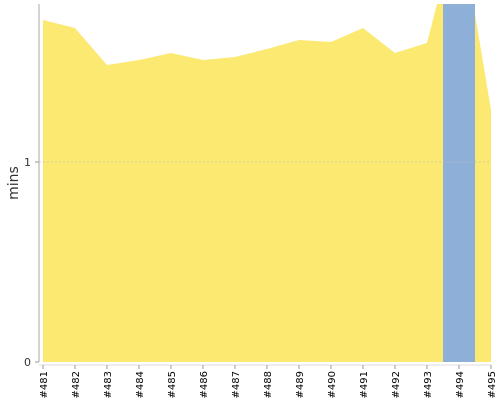 The width and height of the screenshot is (500, 400). Describe the element at coordinates (108, 384) in the screenshot. I see `x-tick-label: #483` at that location.